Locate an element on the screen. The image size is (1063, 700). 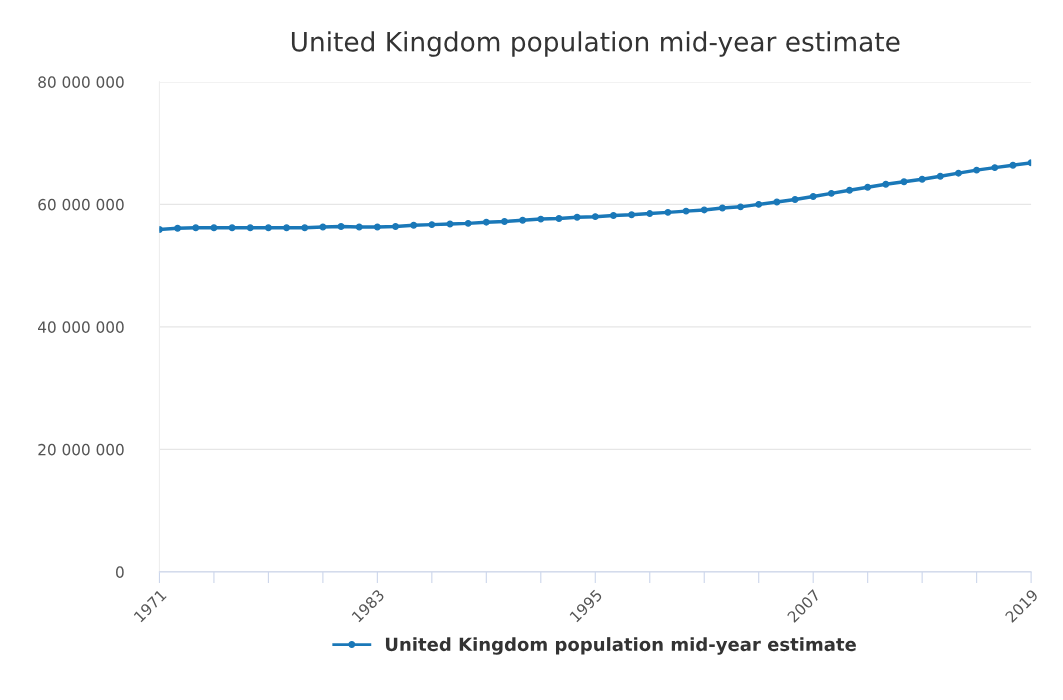
chart-title: United Kingdom population mid-year estimate is located at coordinates (595, 44).